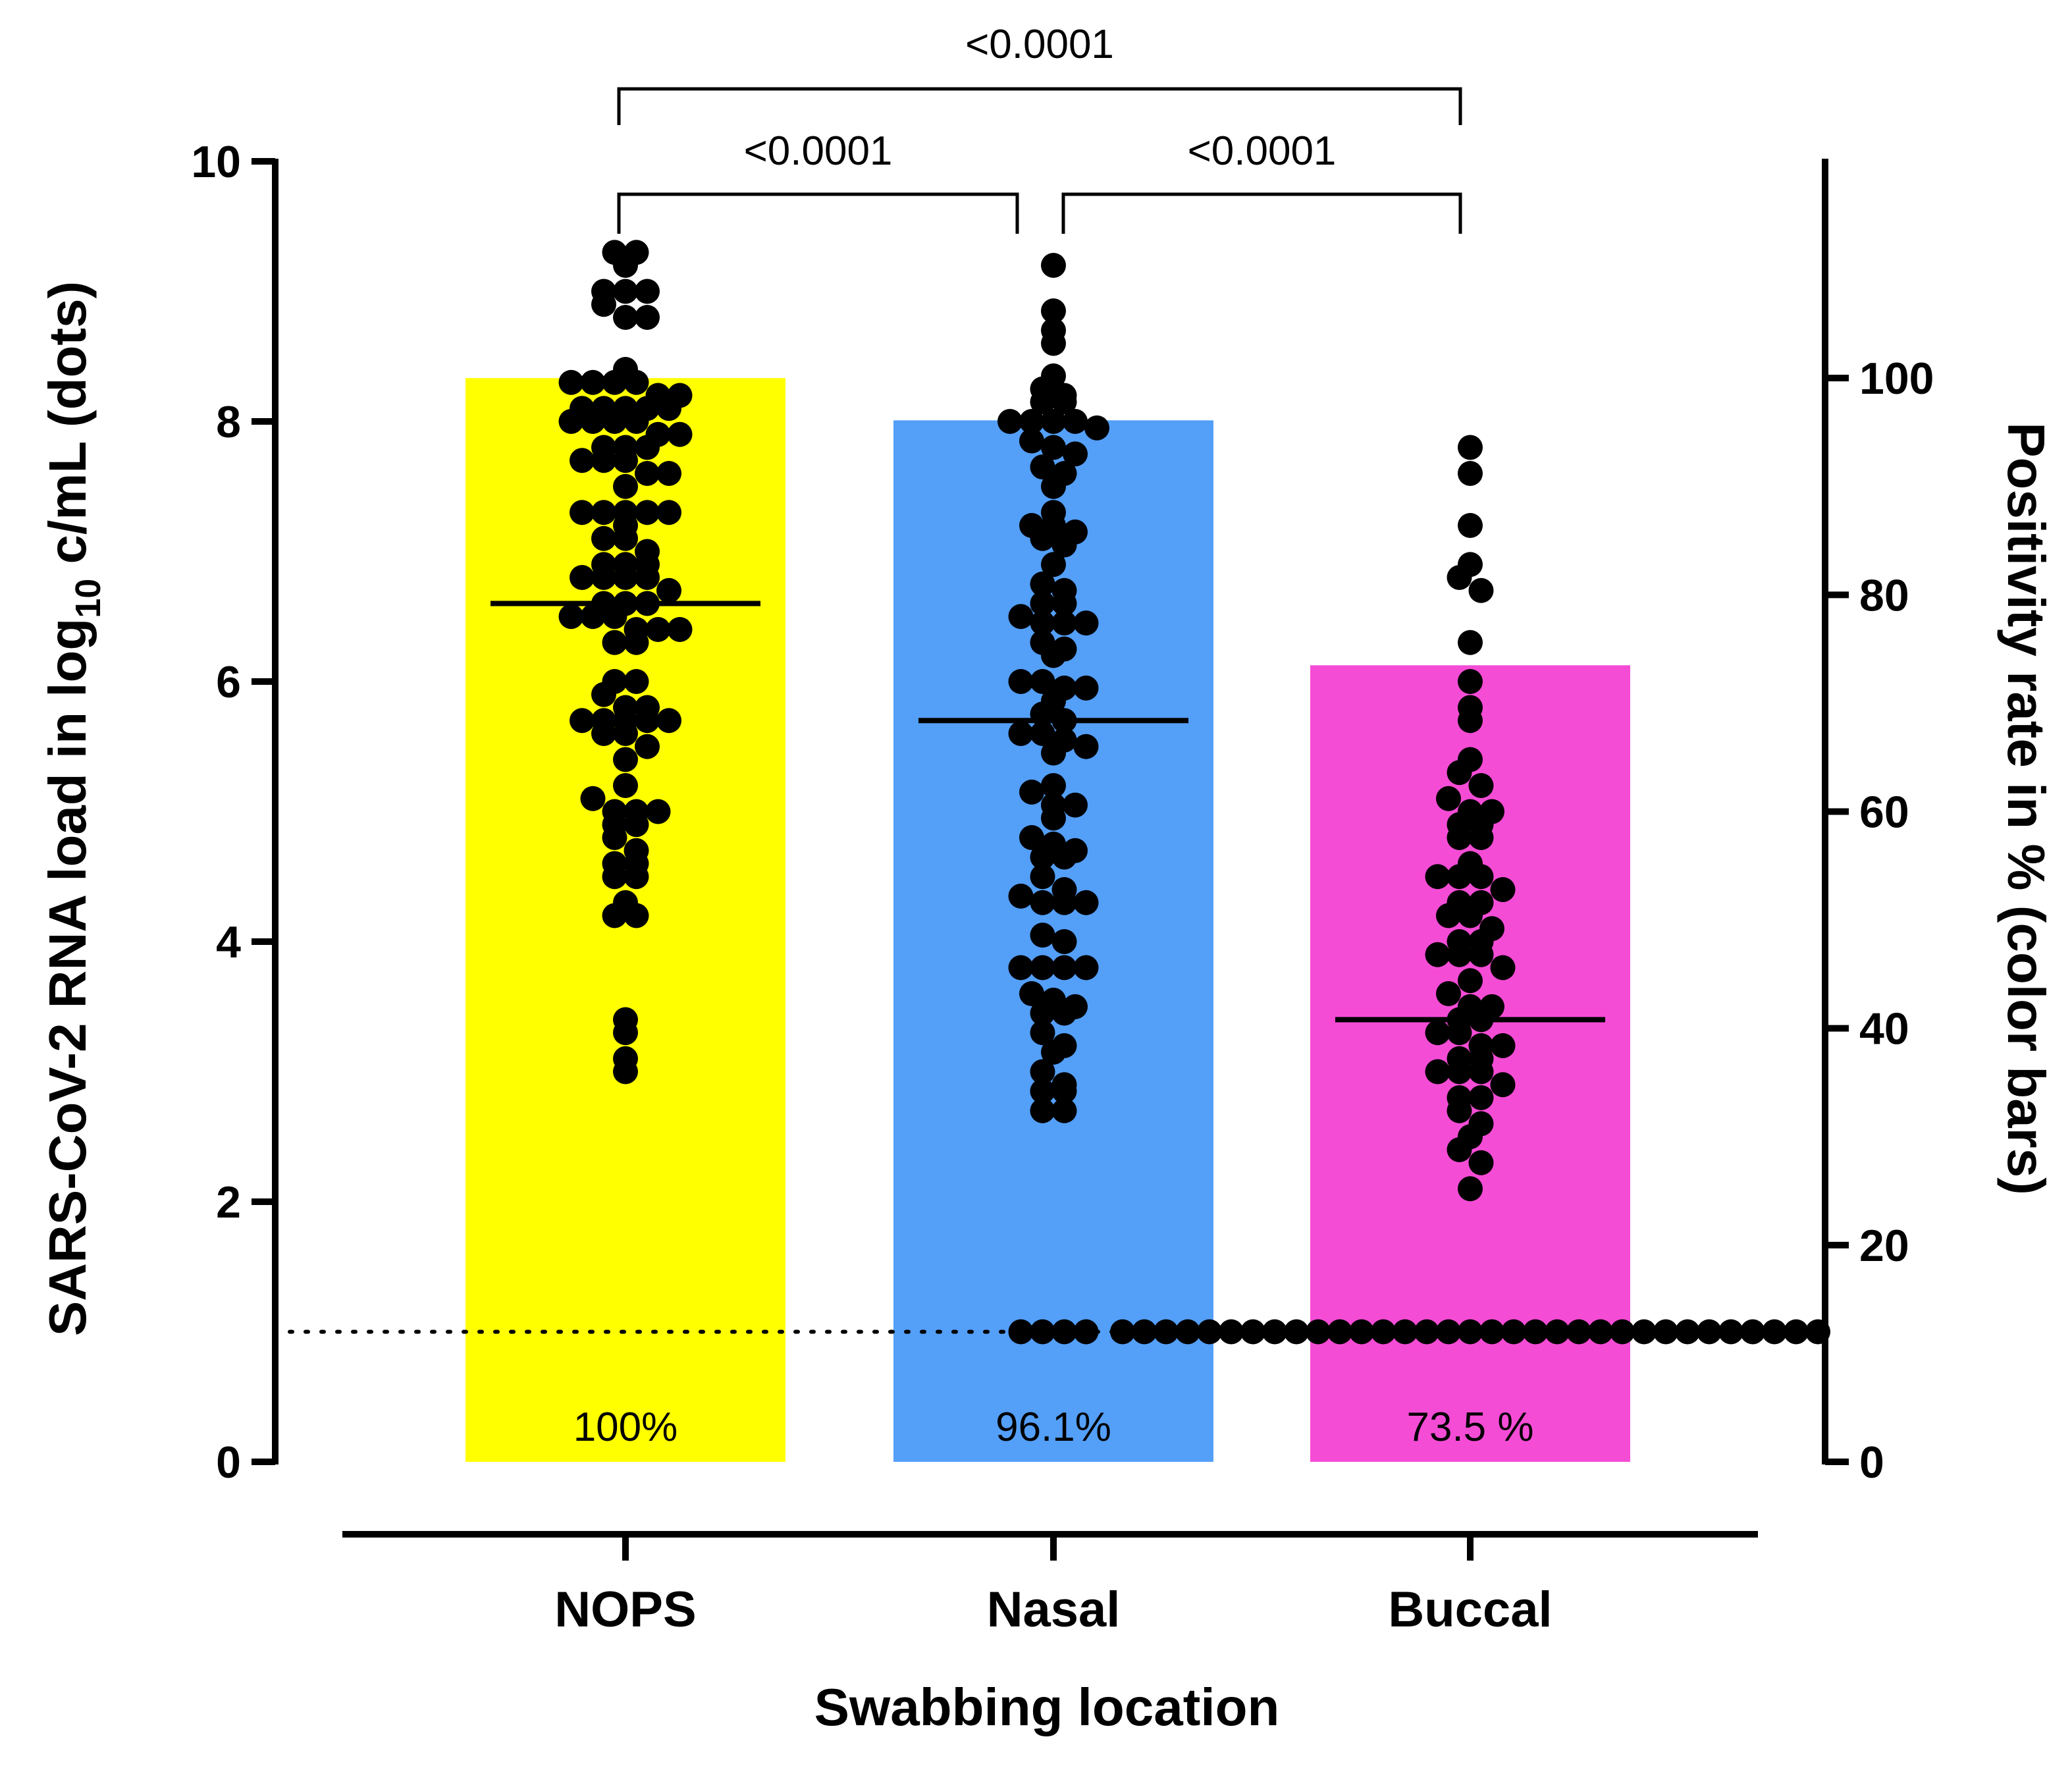 The height and width of the screenshot is (1770, 2072). I want to click on x-tick-label-nasal: Nasal, so click(1054, 1610).